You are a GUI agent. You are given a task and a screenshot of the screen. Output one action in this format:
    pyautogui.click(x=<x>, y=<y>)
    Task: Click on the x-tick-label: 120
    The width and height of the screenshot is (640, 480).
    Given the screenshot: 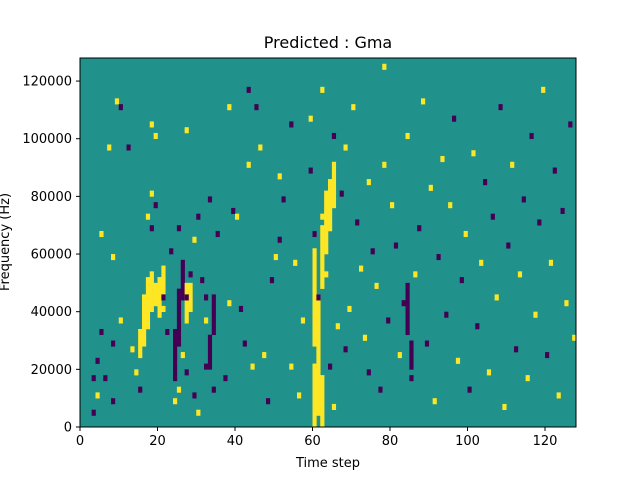 What is the action you would take?
    pyautogui.click(x=545, y=441)
    